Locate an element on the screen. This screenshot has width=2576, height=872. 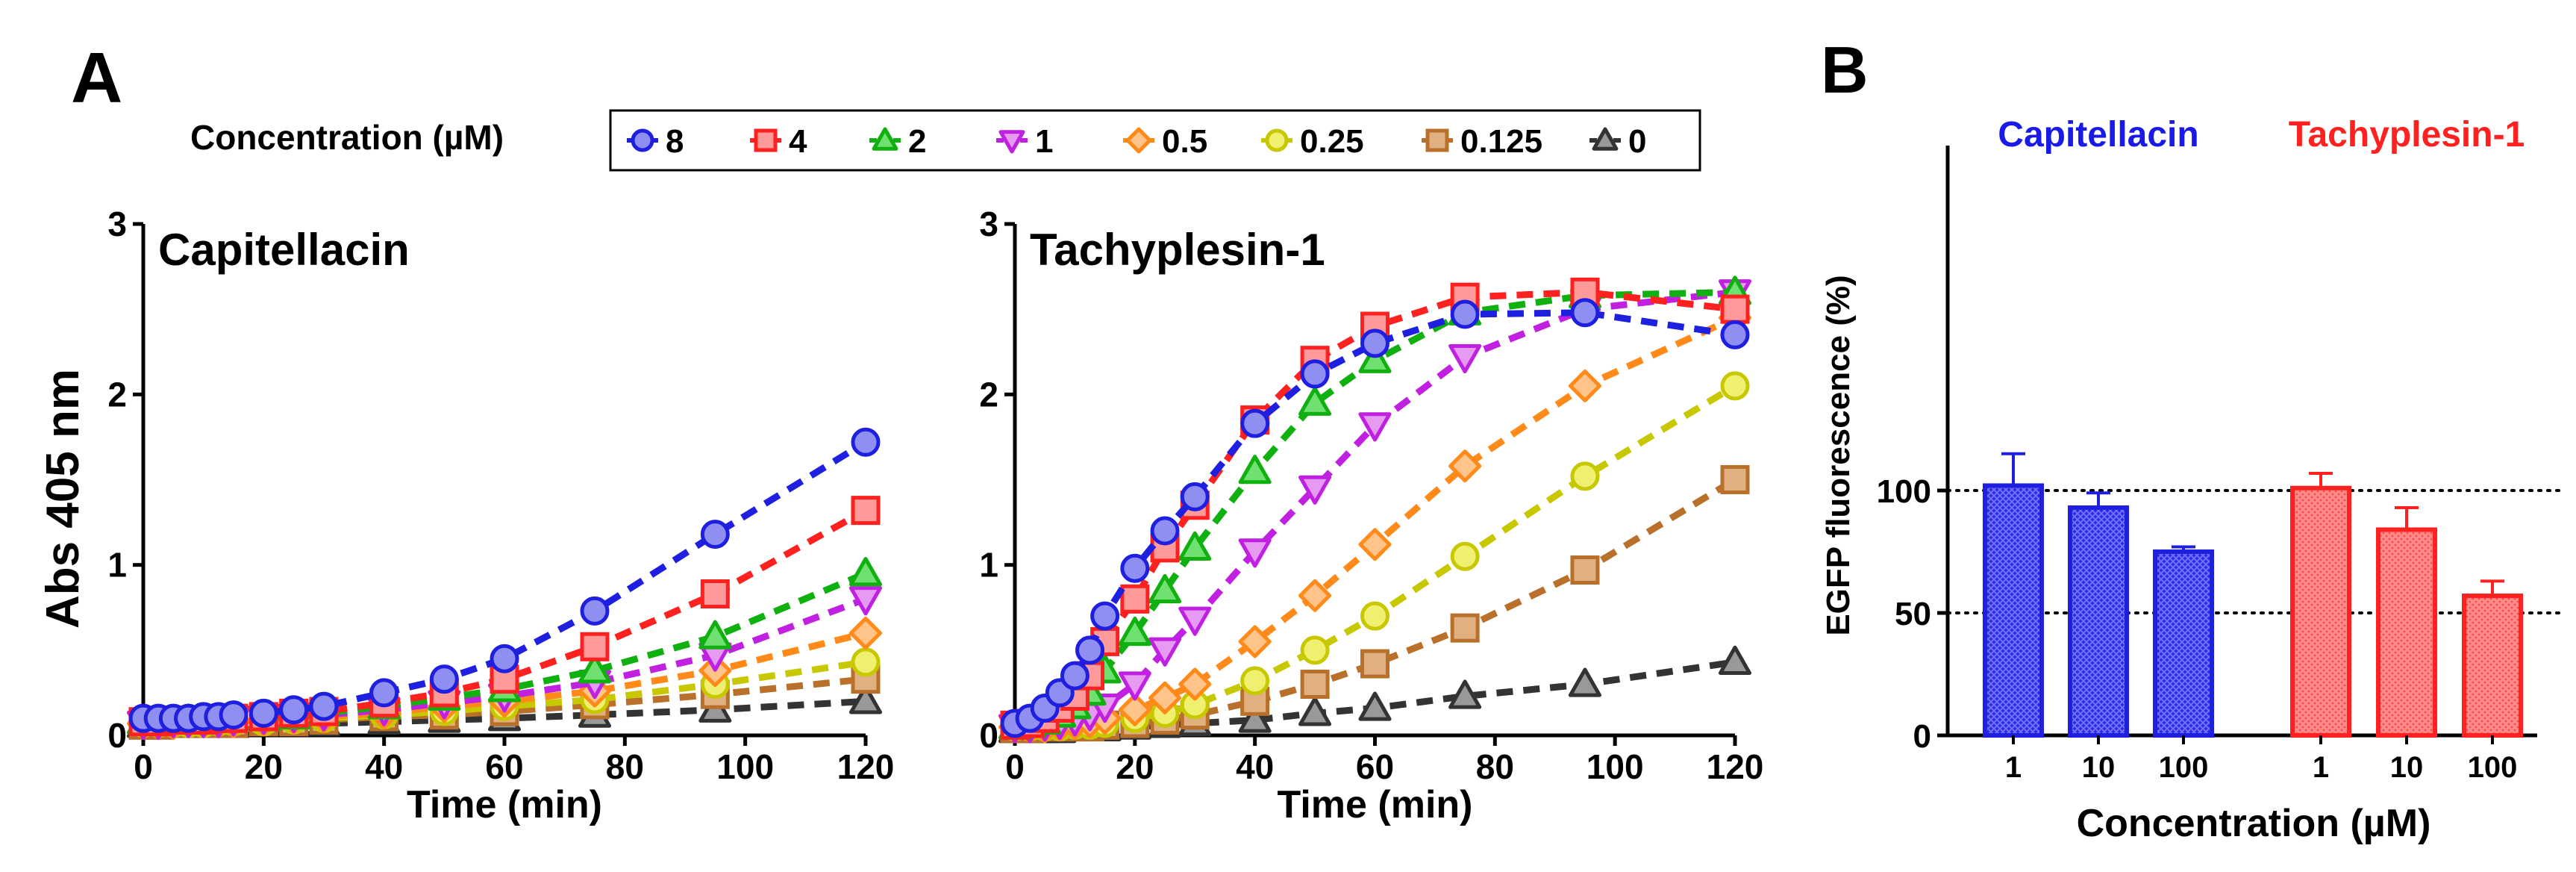
chart-title: Capitellacin is located at coordinates (284, 250).